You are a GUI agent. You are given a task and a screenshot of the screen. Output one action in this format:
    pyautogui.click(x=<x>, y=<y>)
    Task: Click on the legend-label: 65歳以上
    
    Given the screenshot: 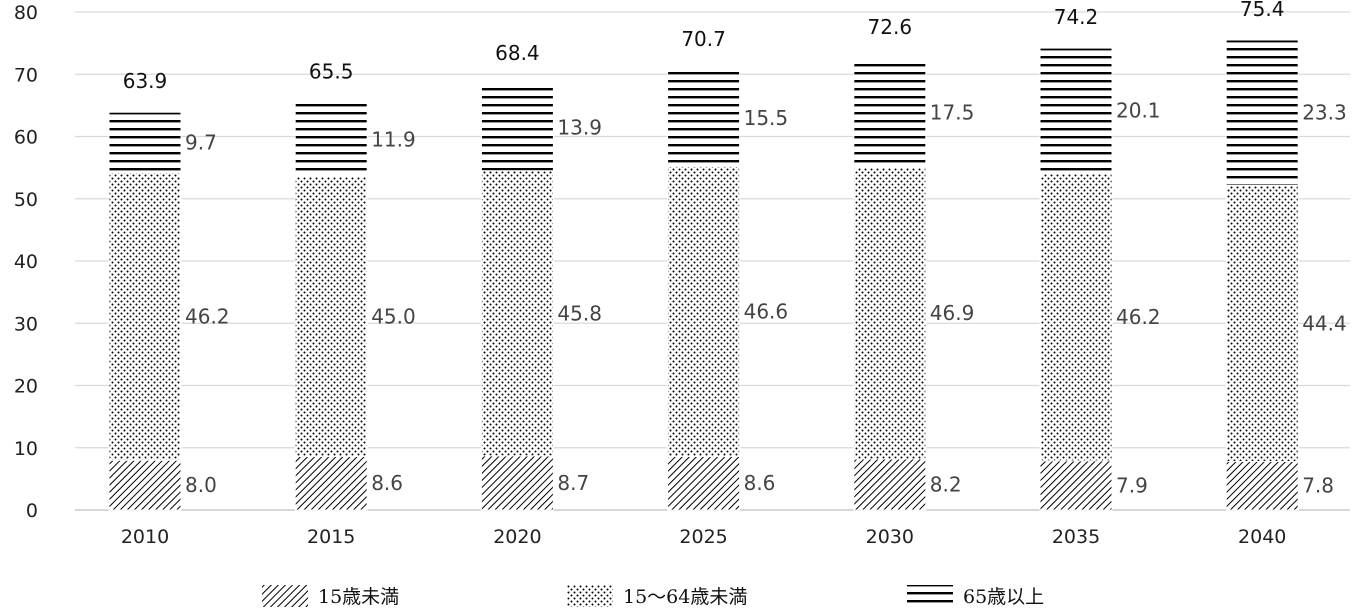 What is the action you would take?
    pyautogui.click(x=1003, y=597)
    